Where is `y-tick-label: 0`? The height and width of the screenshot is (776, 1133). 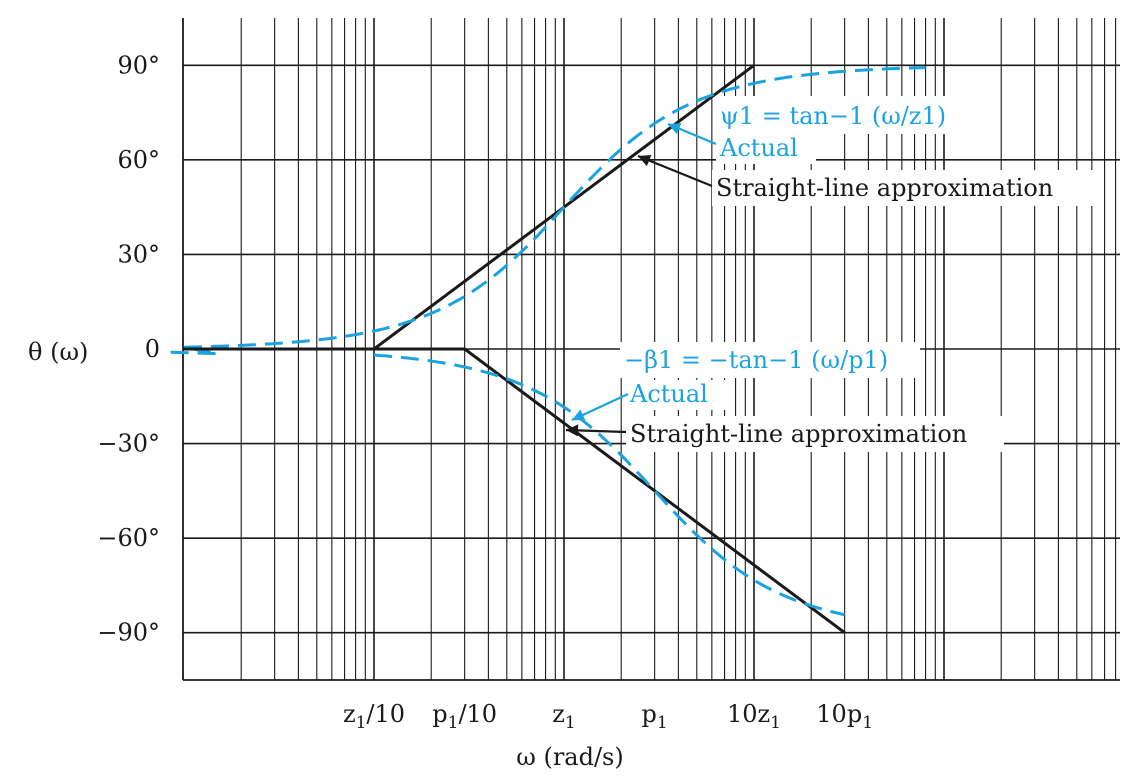 y-tick-label: 0 is located at coordinates (152, 349).